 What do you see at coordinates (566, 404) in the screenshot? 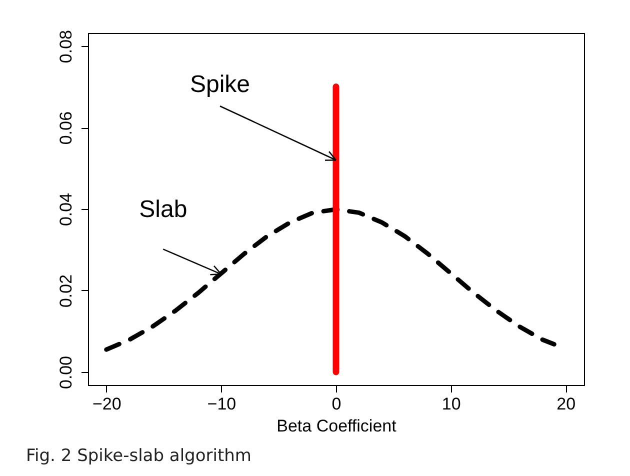
I see `x-tick-label: 20` at bounding box center [566, 404].